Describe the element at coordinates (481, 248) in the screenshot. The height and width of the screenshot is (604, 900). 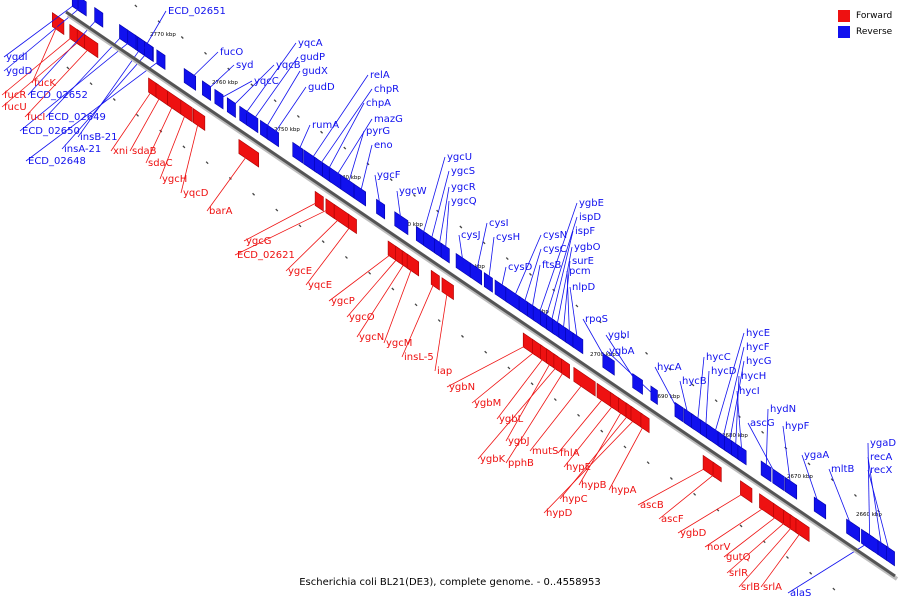
I see `leader-line-cysi` at that location.